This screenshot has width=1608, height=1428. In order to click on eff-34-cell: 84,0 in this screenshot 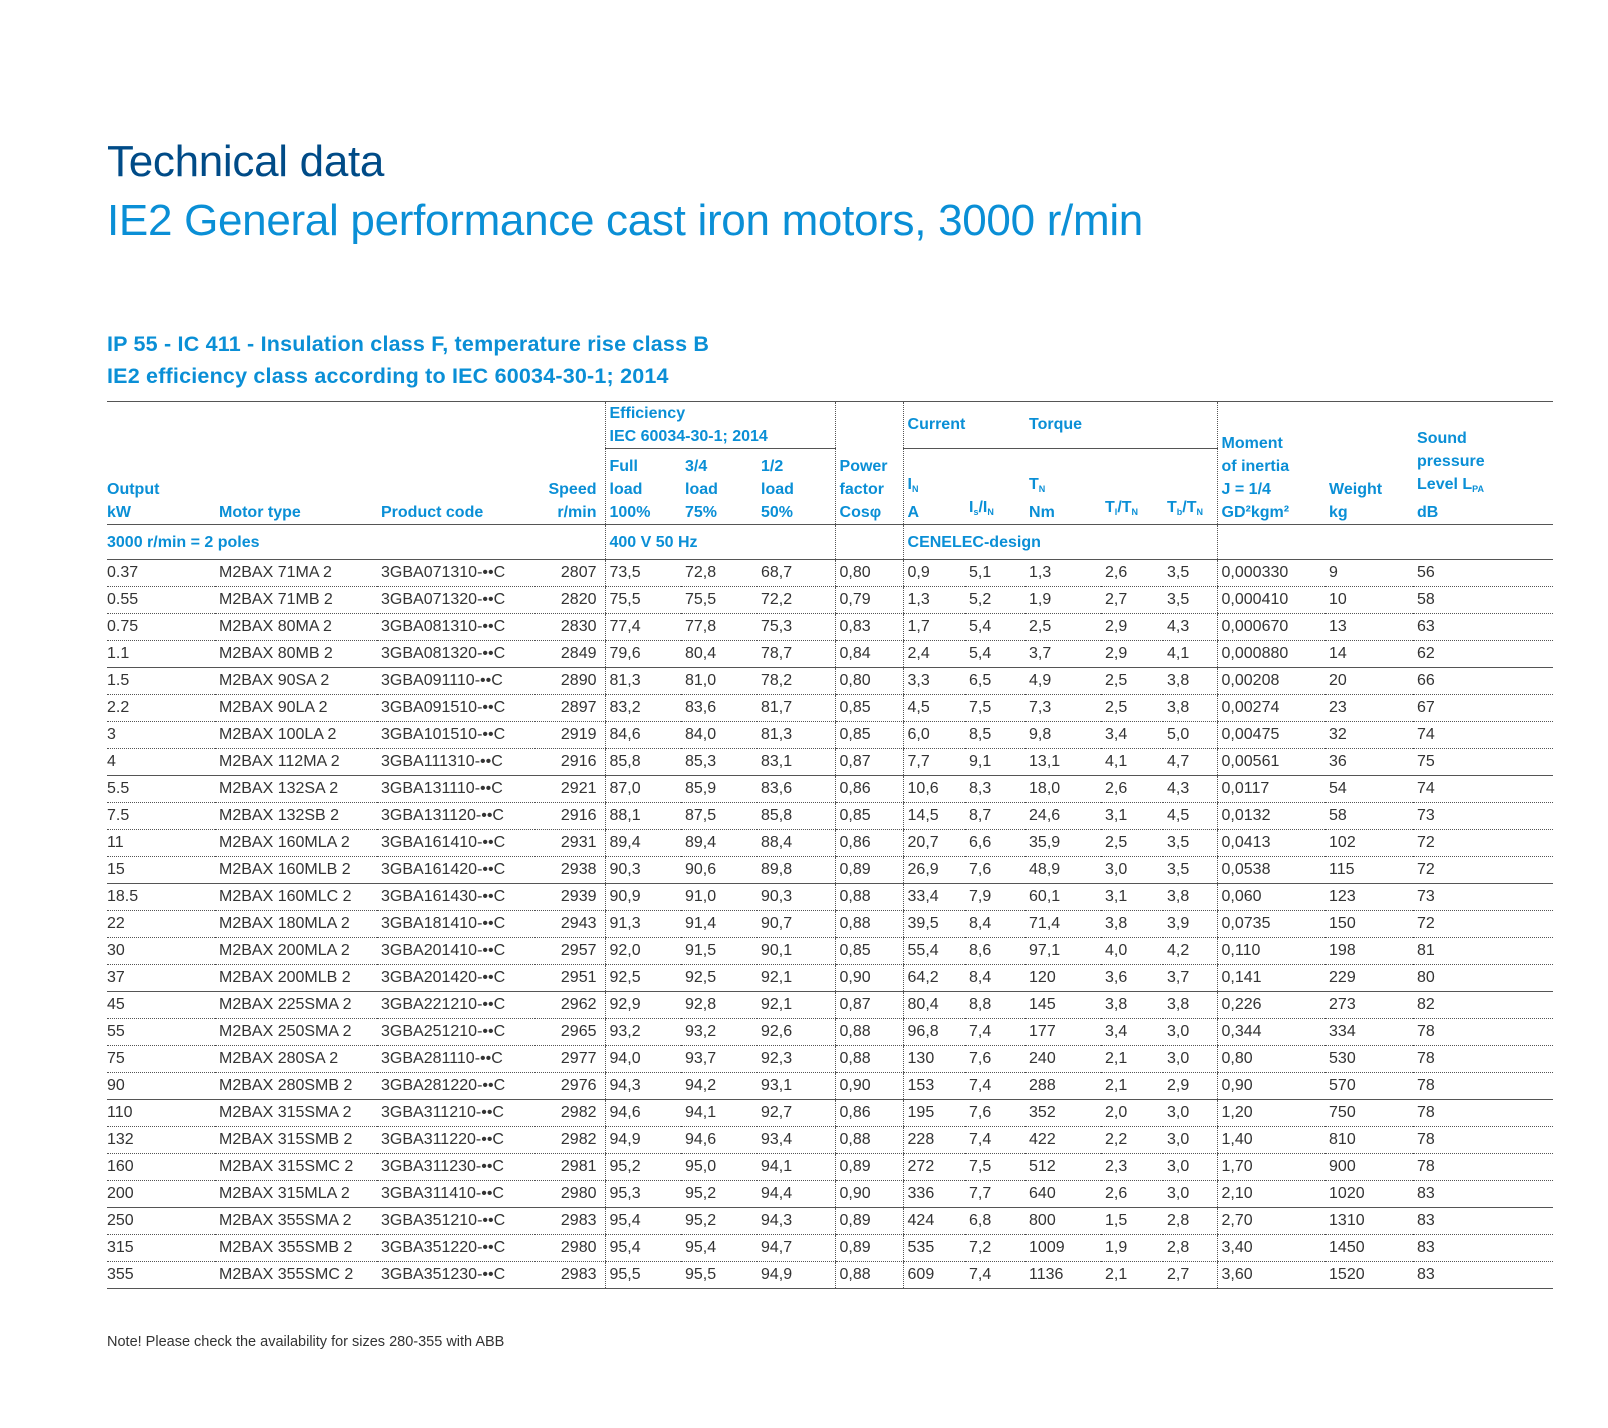, I will do `click(719, 735)`.